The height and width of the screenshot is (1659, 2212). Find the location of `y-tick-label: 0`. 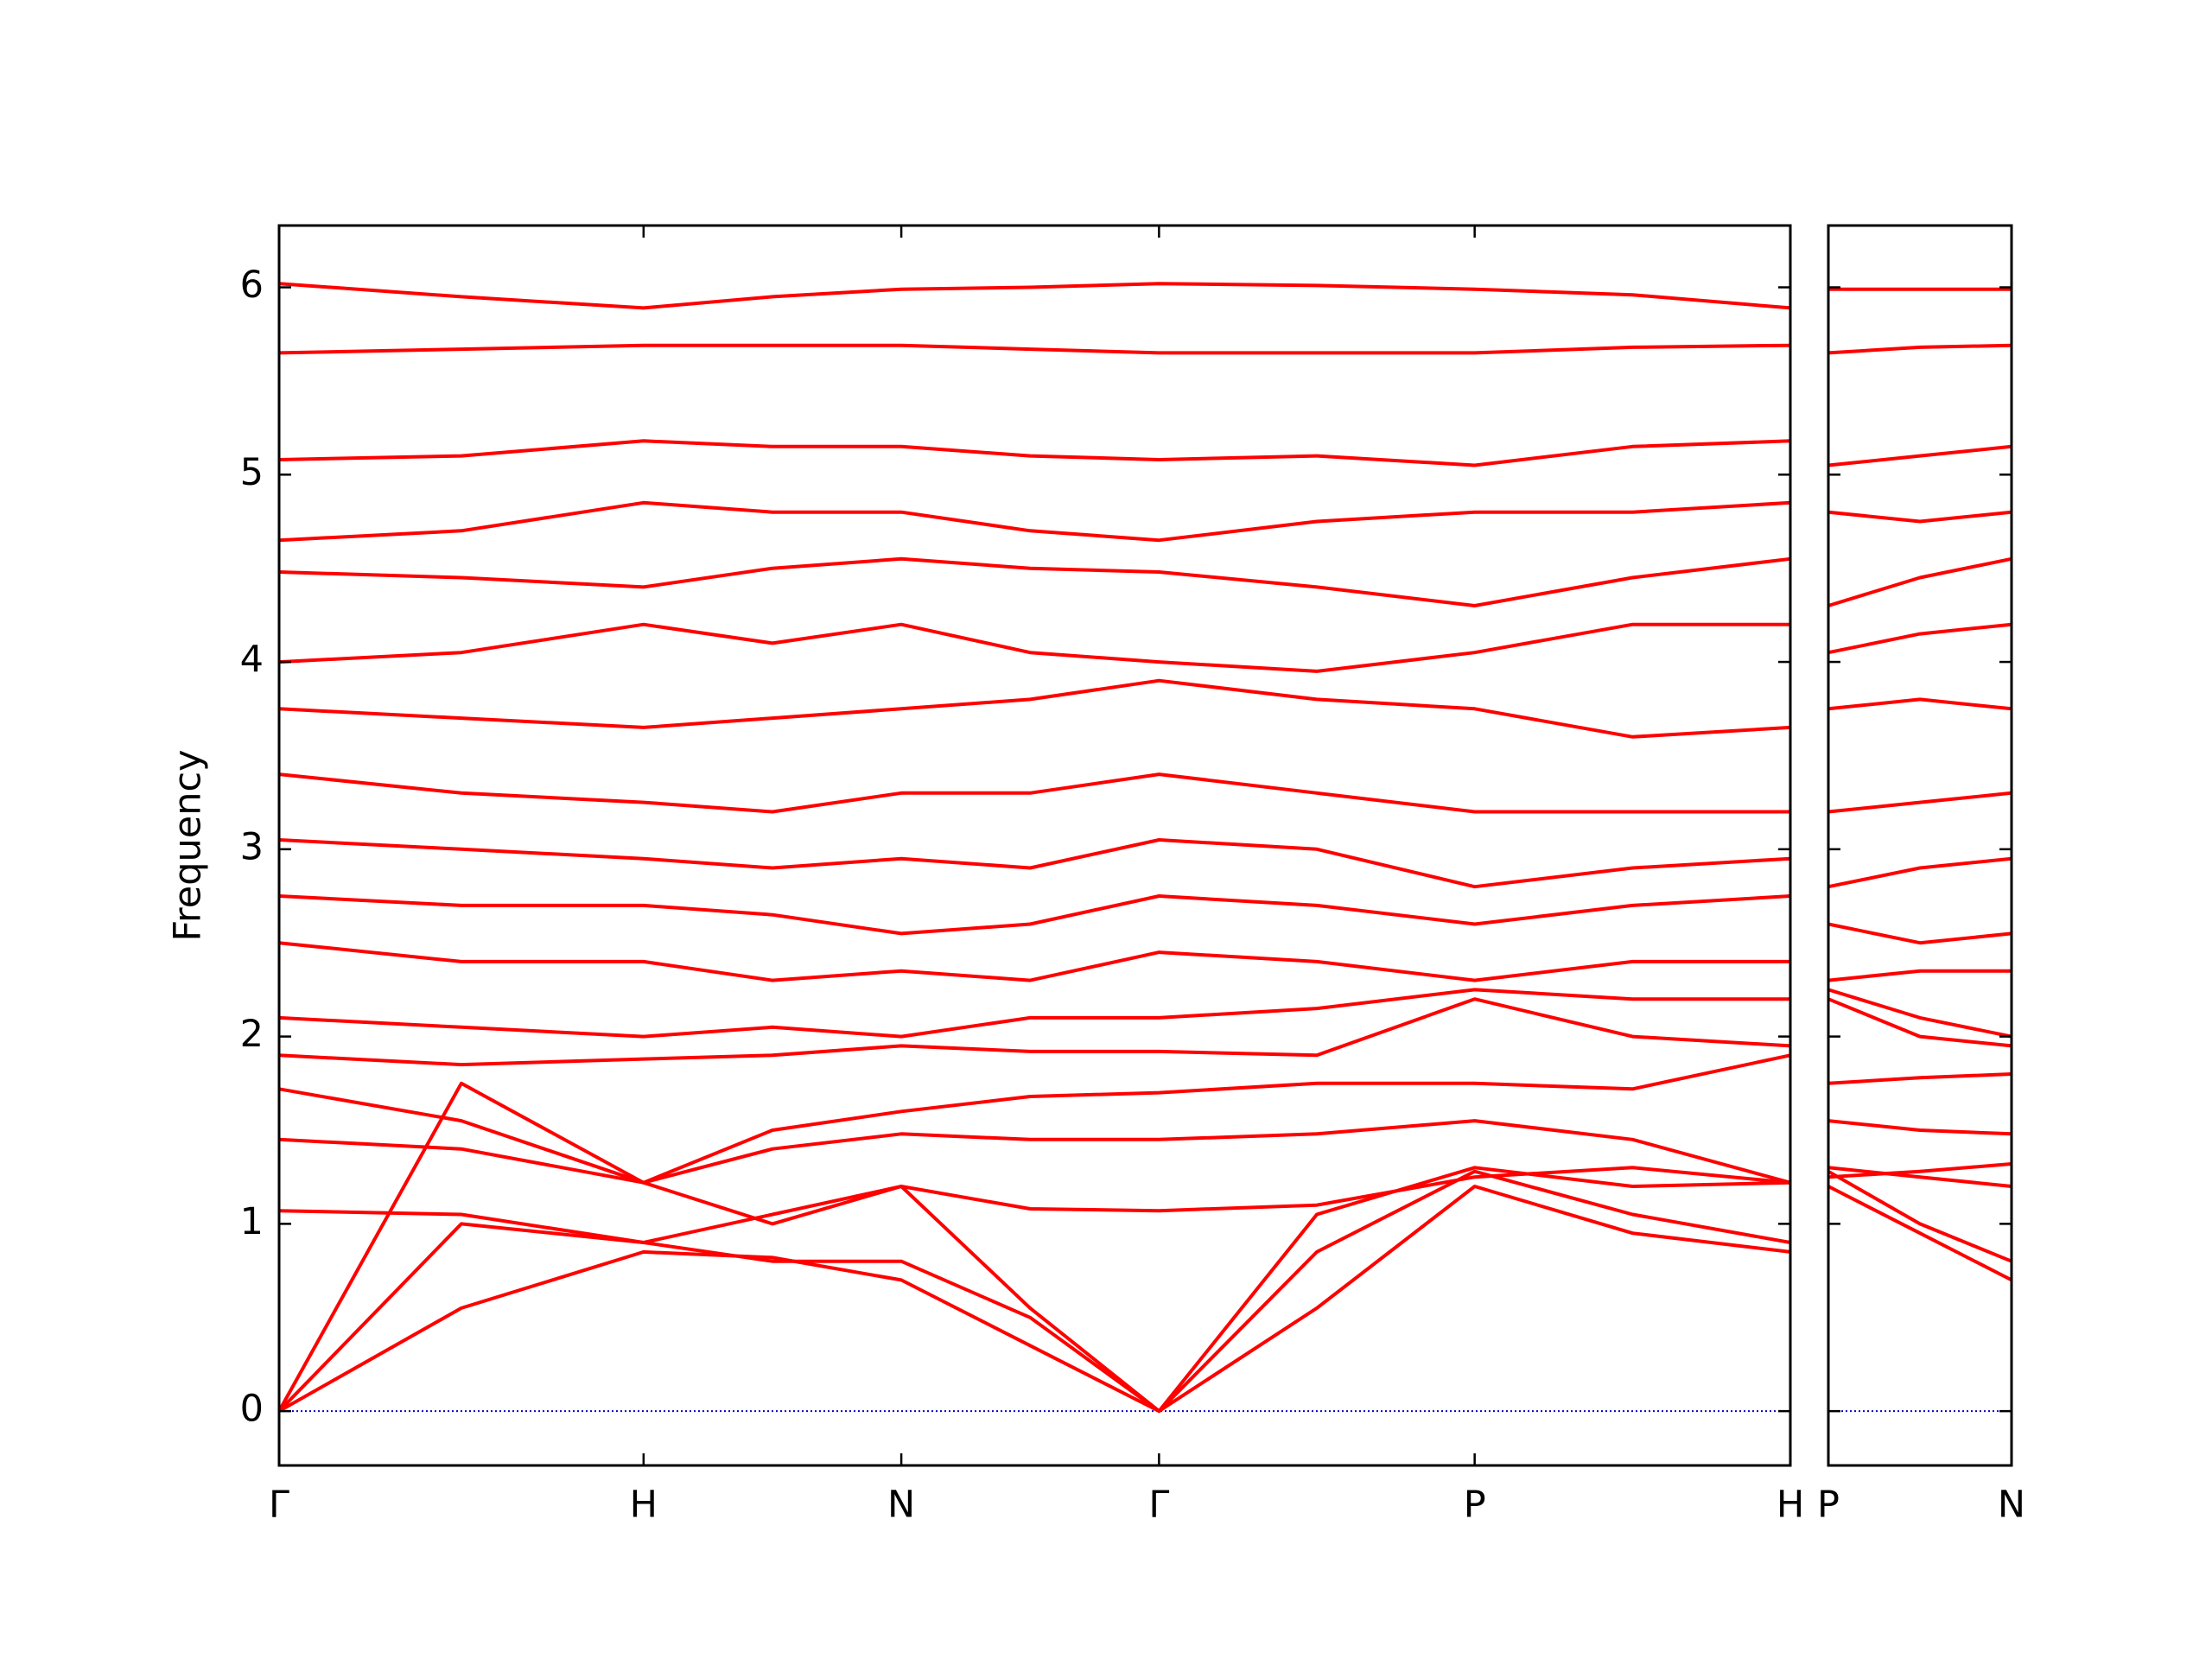

y-tick-label: 0 is located at coordinates (252, 1409).